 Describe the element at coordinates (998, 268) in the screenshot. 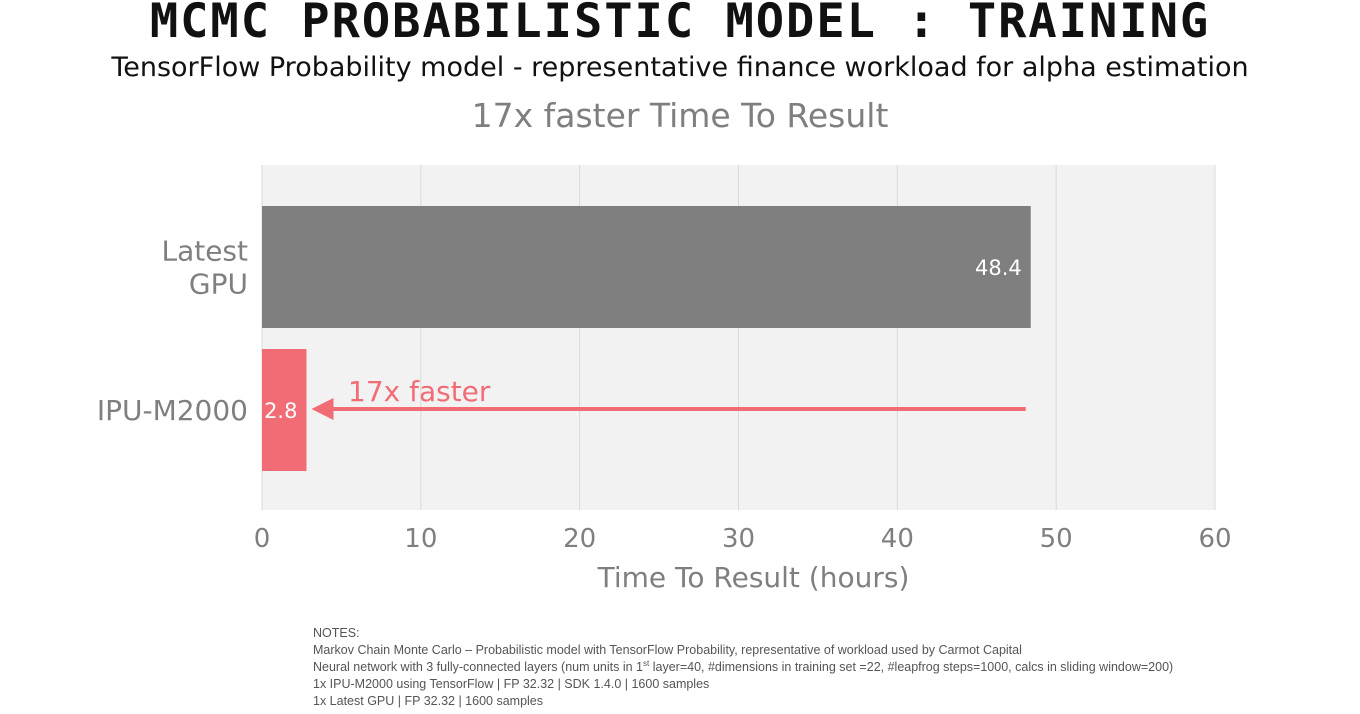

I see `bar-value-label: 48.4` at that location.